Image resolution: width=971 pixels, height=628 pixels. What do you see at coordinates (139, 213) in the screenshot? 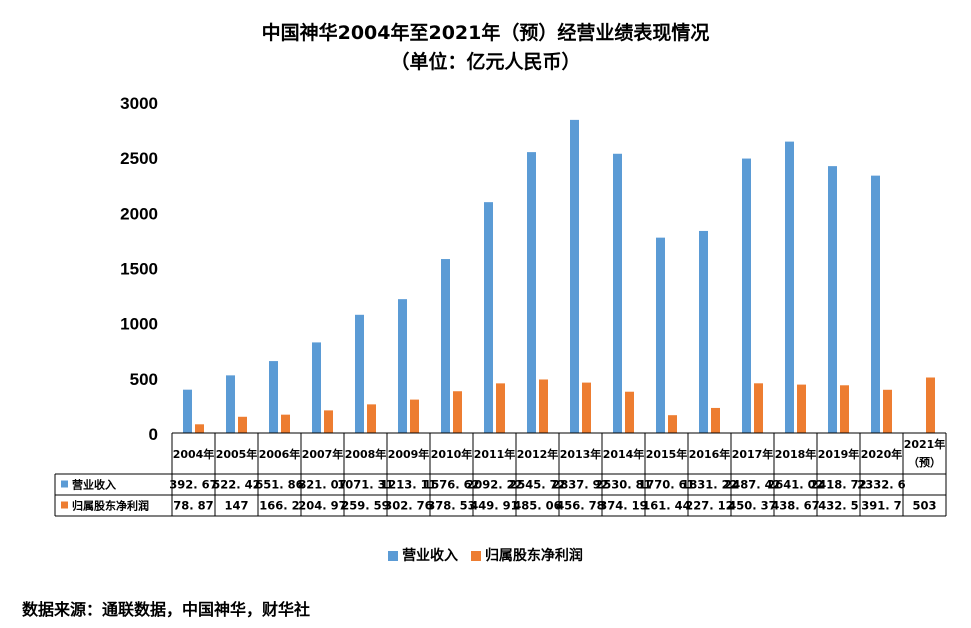
I see `y-tick-label: 2000` at bounding box center [139, 213].